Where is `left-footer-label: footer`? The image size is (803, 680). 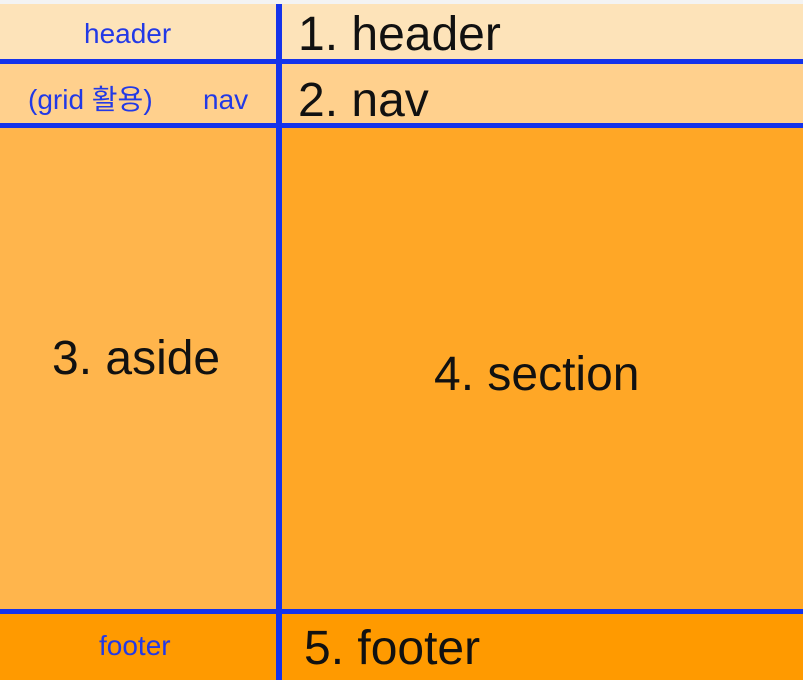
left-footer-label: footer is located at coordinates (135, 645).